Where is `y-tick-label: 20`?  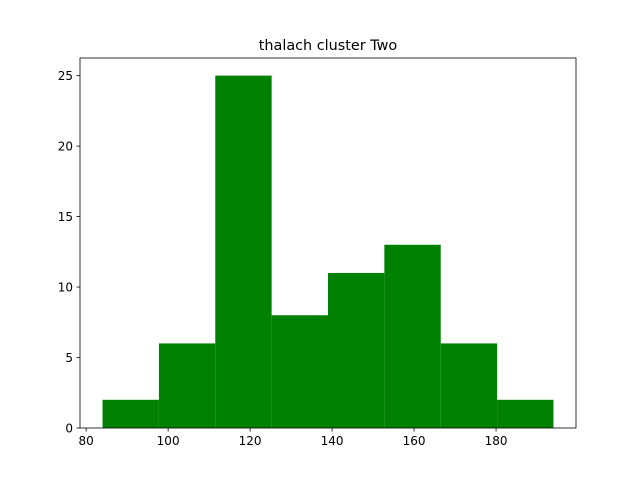 y-tick-label: 20 is located at coordinates (65, 146).